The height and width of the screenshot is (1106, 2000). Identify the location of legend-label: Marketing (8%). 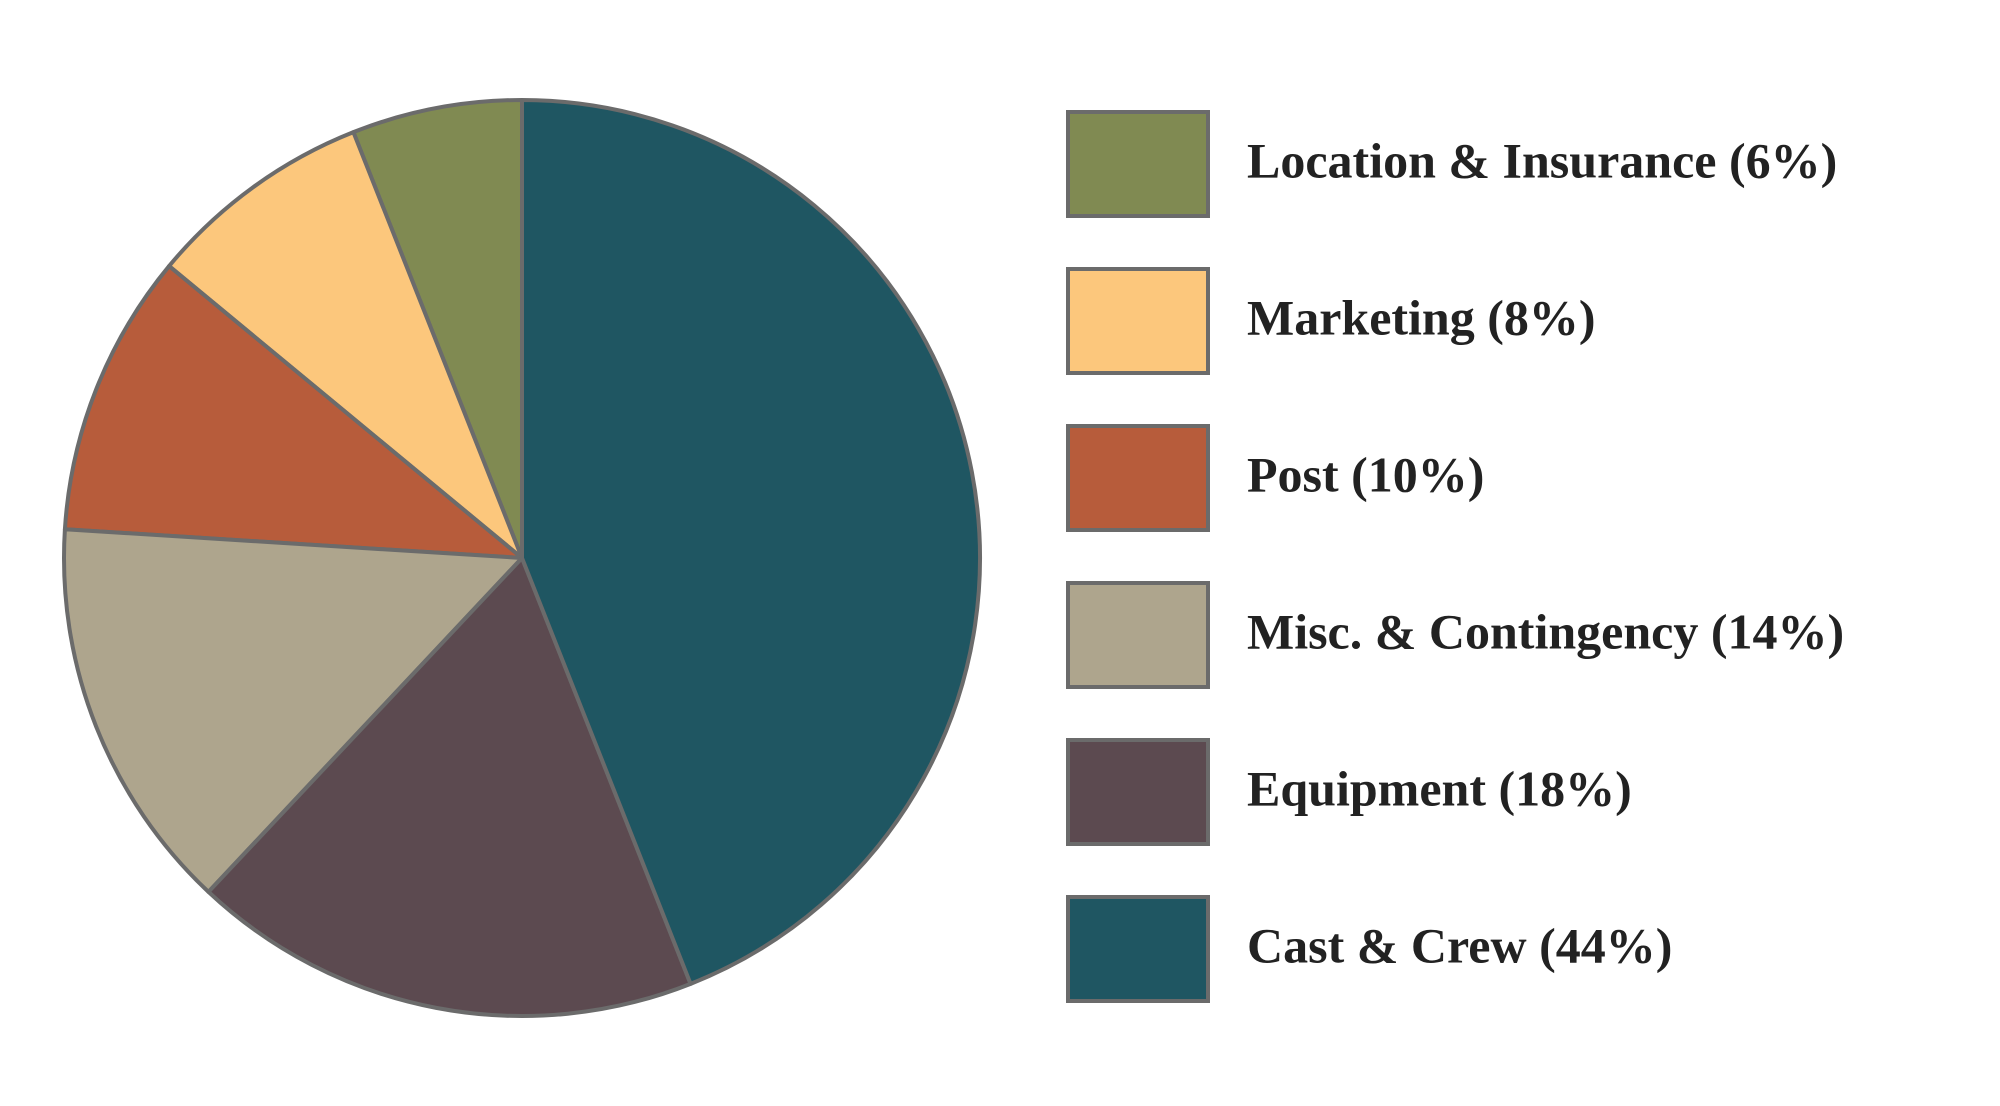
(1421, 317).